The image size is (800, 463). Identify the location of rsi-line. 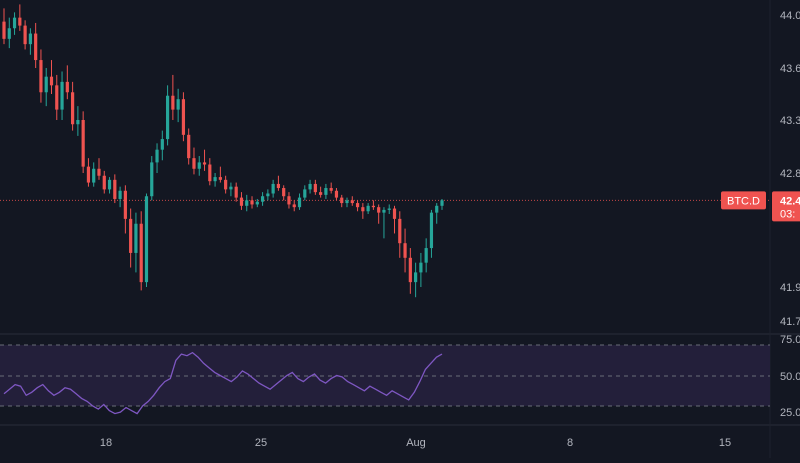
(223, 383).